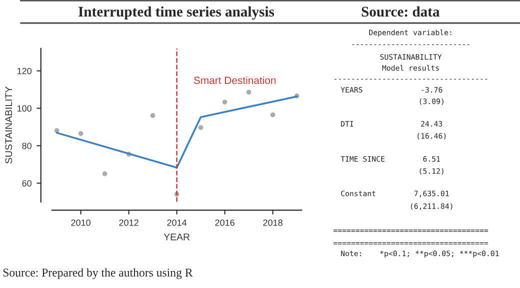  What do you see at coordinates (235, 80) in the screenshot?
I see `ref-line-label: Smart Destination` at bounding box center [235, 80].